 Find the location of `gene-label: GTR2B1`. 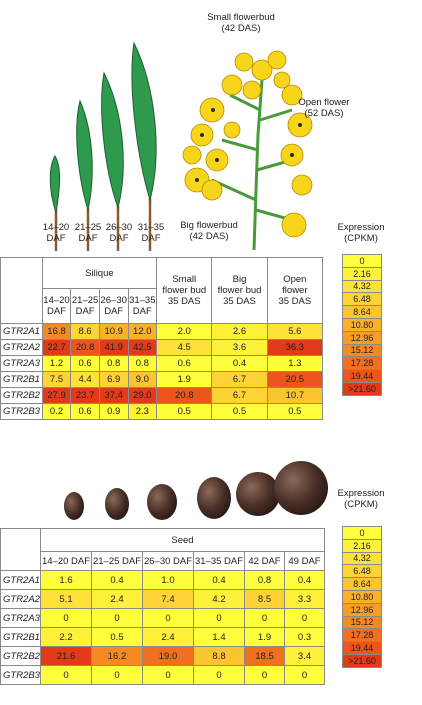

gene-label: GTR2B1 is located at coordinates (21, 379).